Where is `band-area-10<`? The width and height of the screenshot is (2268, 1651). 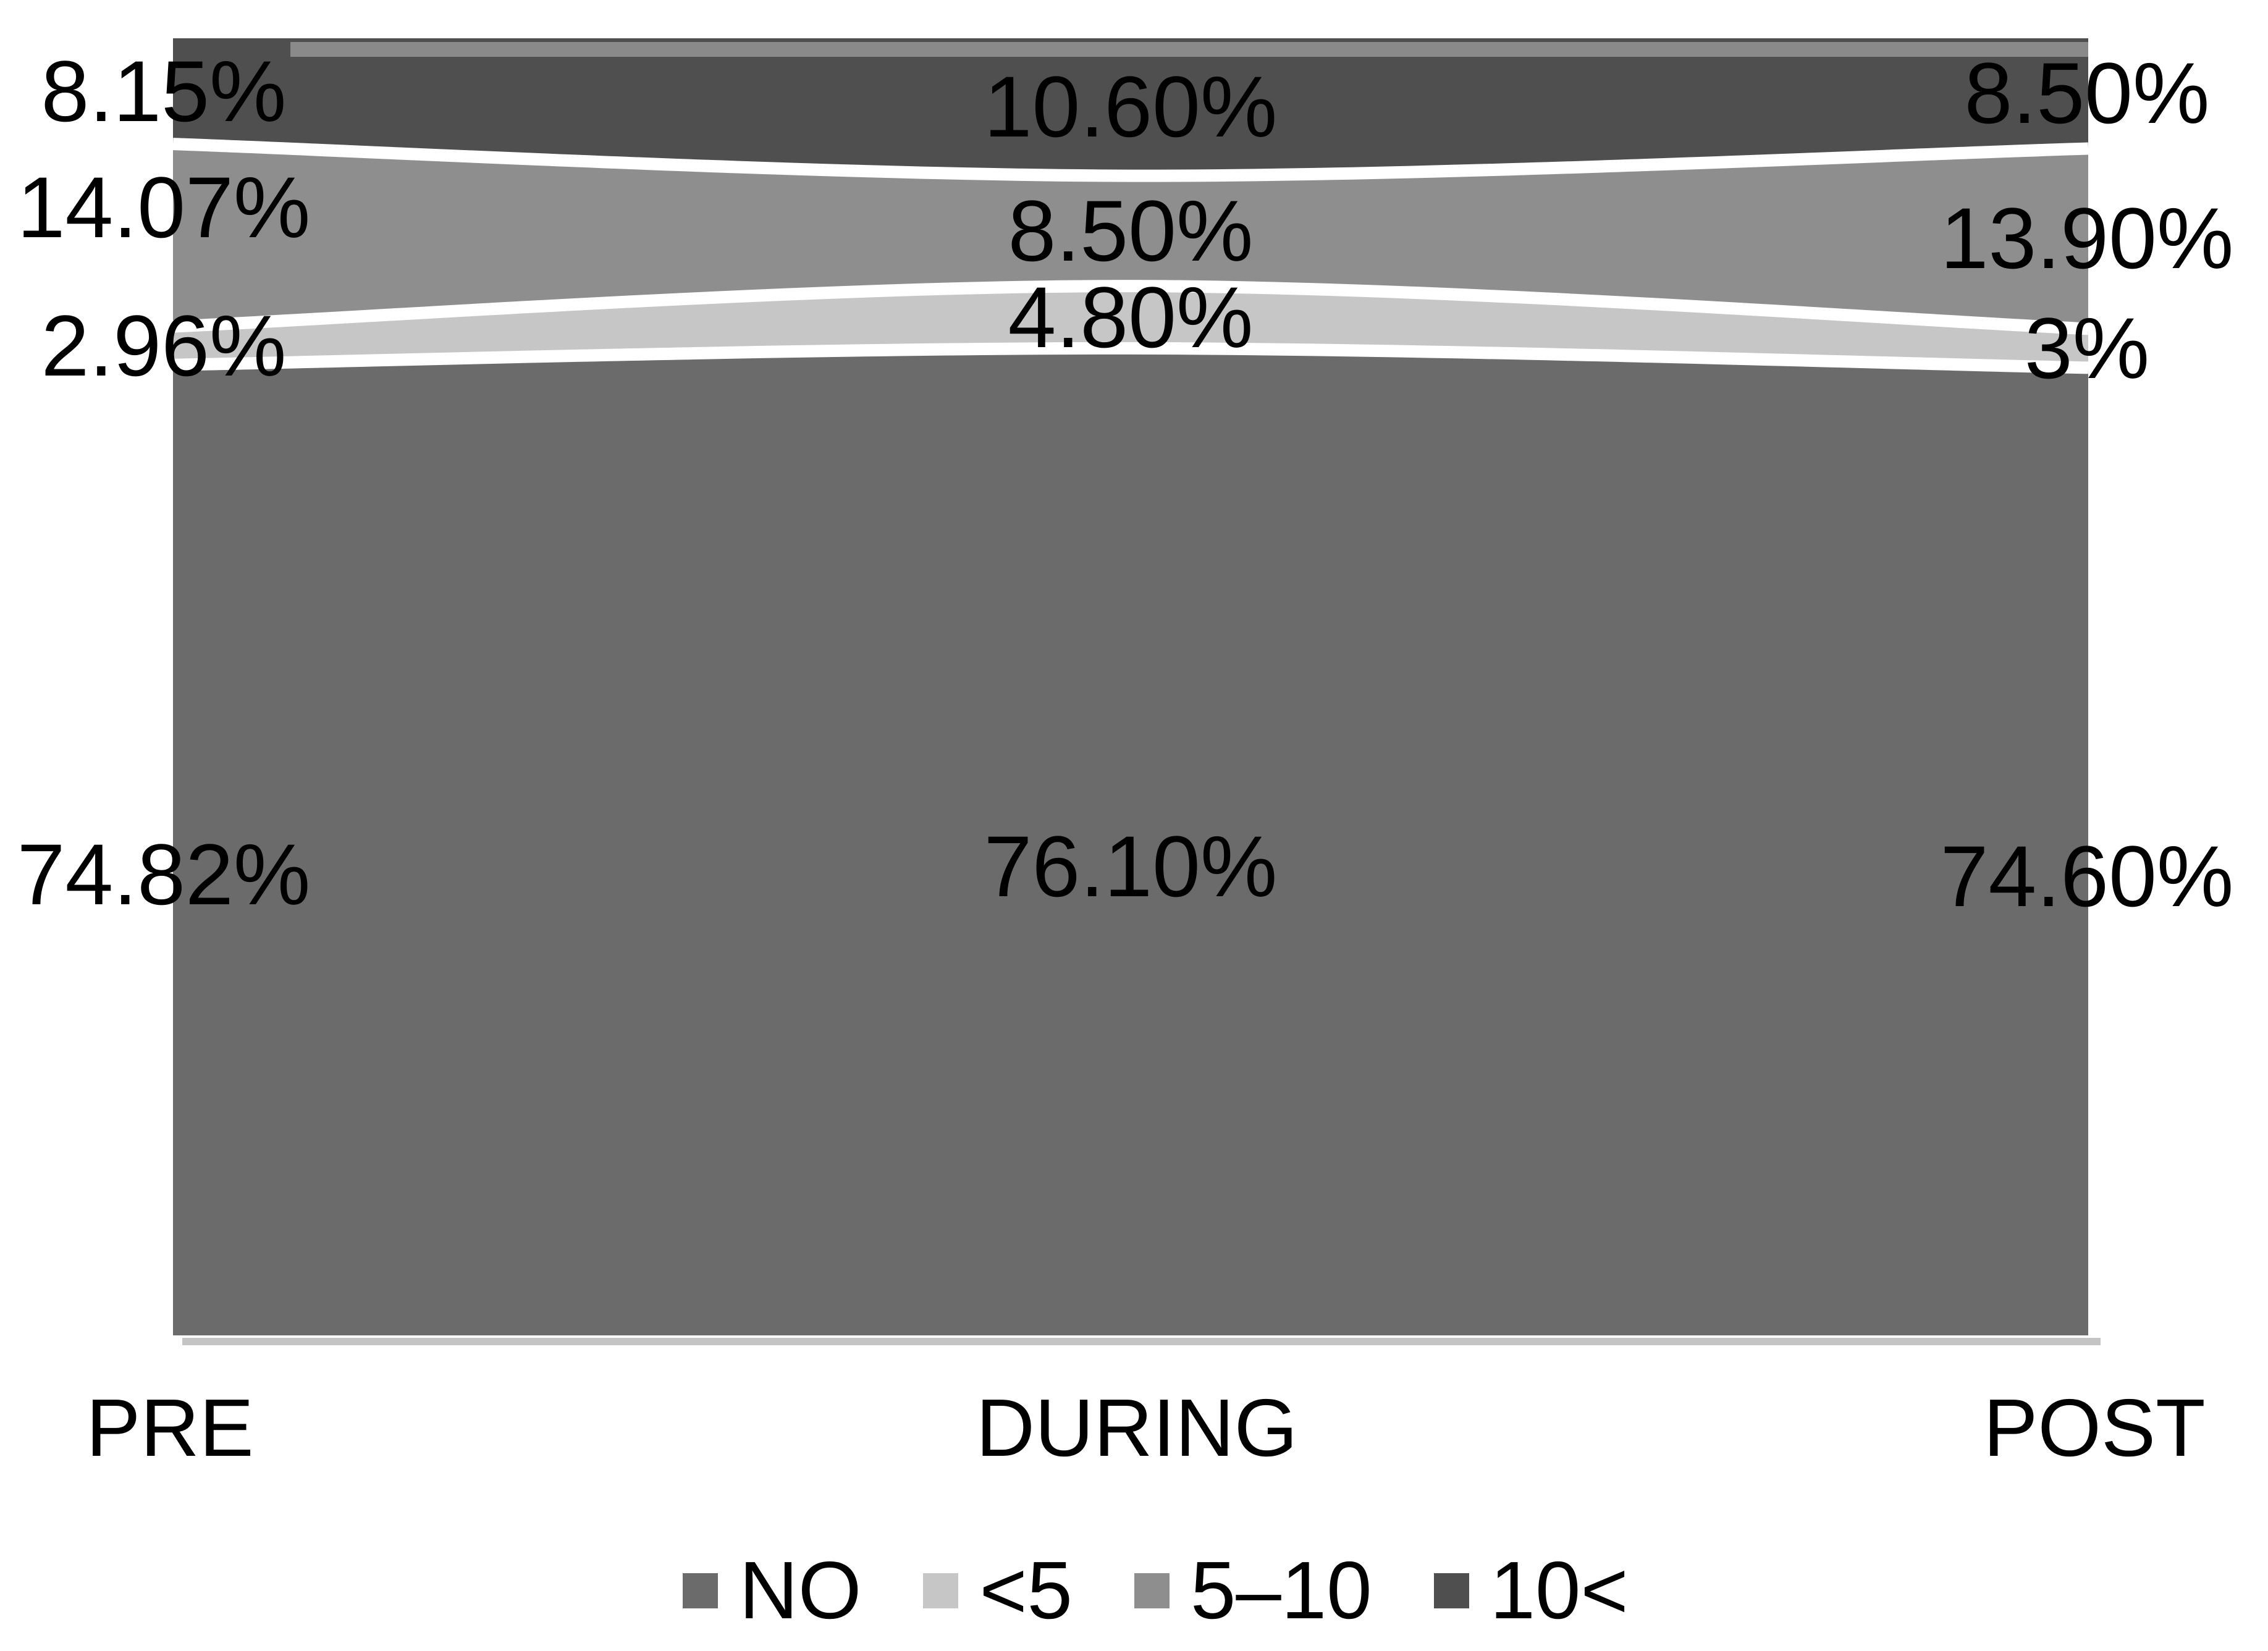
band-area-10< is located at coordinates (1130, 107).